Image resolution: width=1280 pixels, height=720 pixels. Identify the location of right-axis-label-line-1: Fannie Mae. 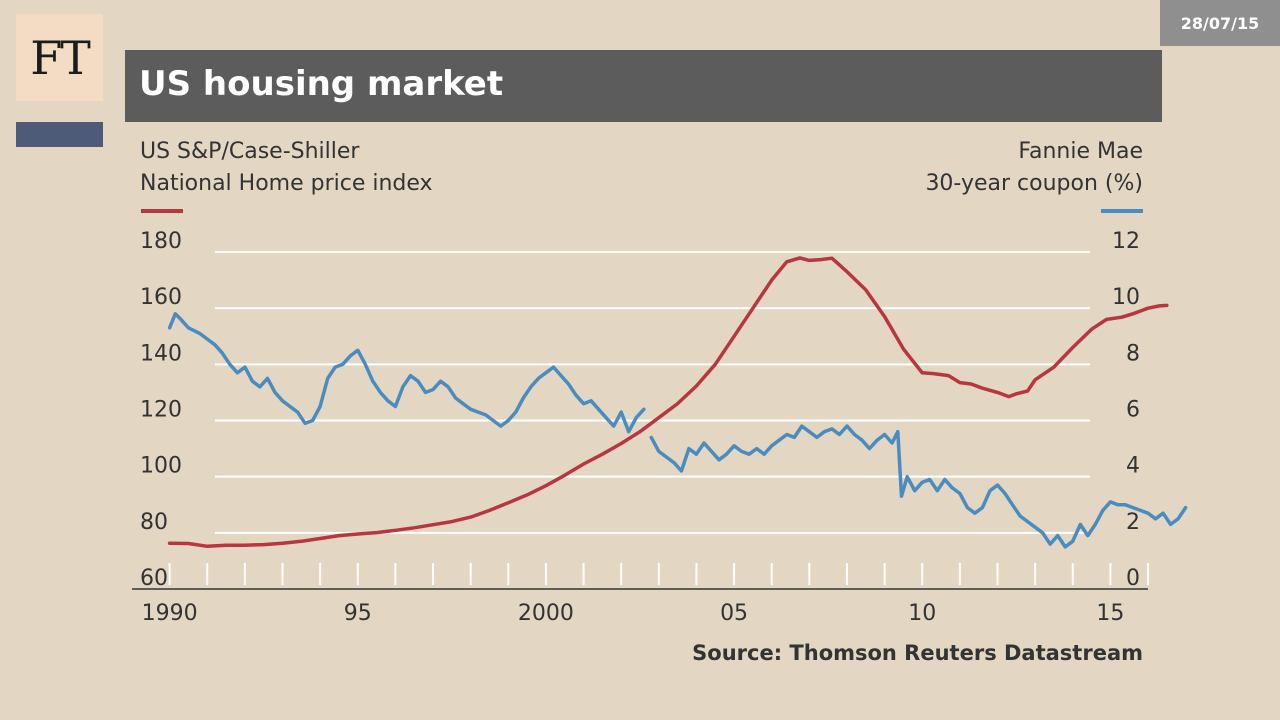
(1080, 151).